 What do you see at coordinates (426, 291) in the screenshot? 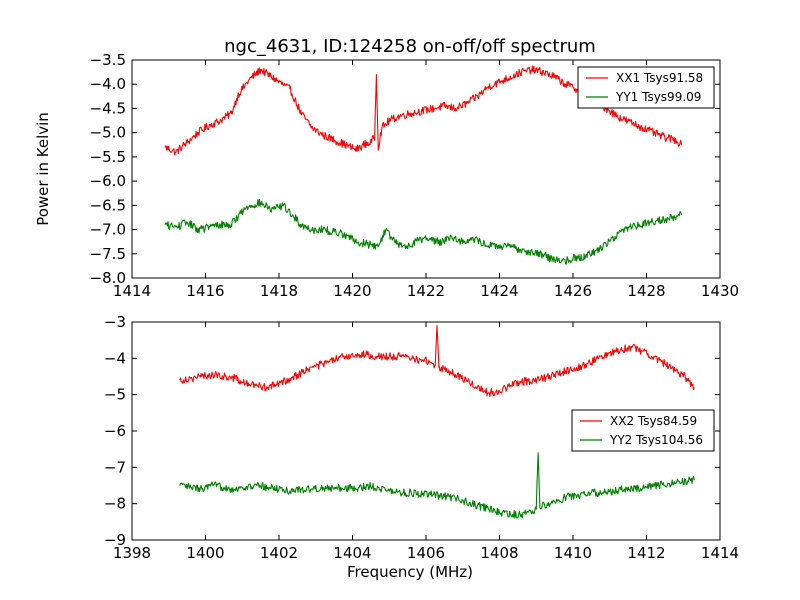
I see `x-tick-label: 1422` at bounding box center [426, 291].